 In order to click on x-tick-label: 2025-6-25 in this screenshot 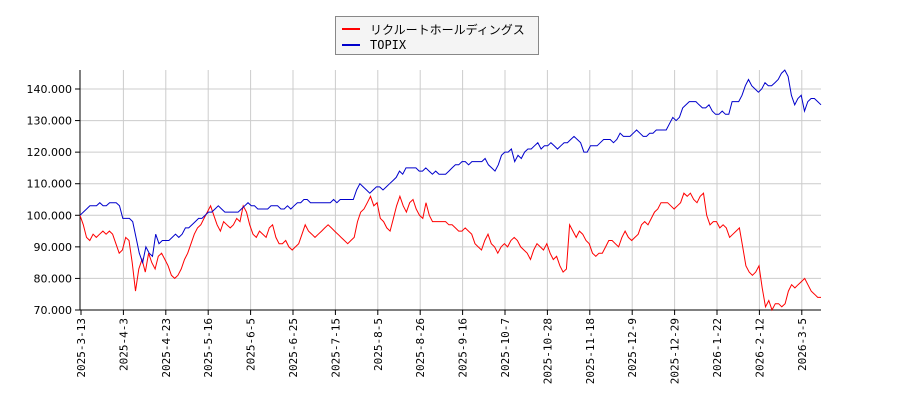, I will do `click(293, 348)`.